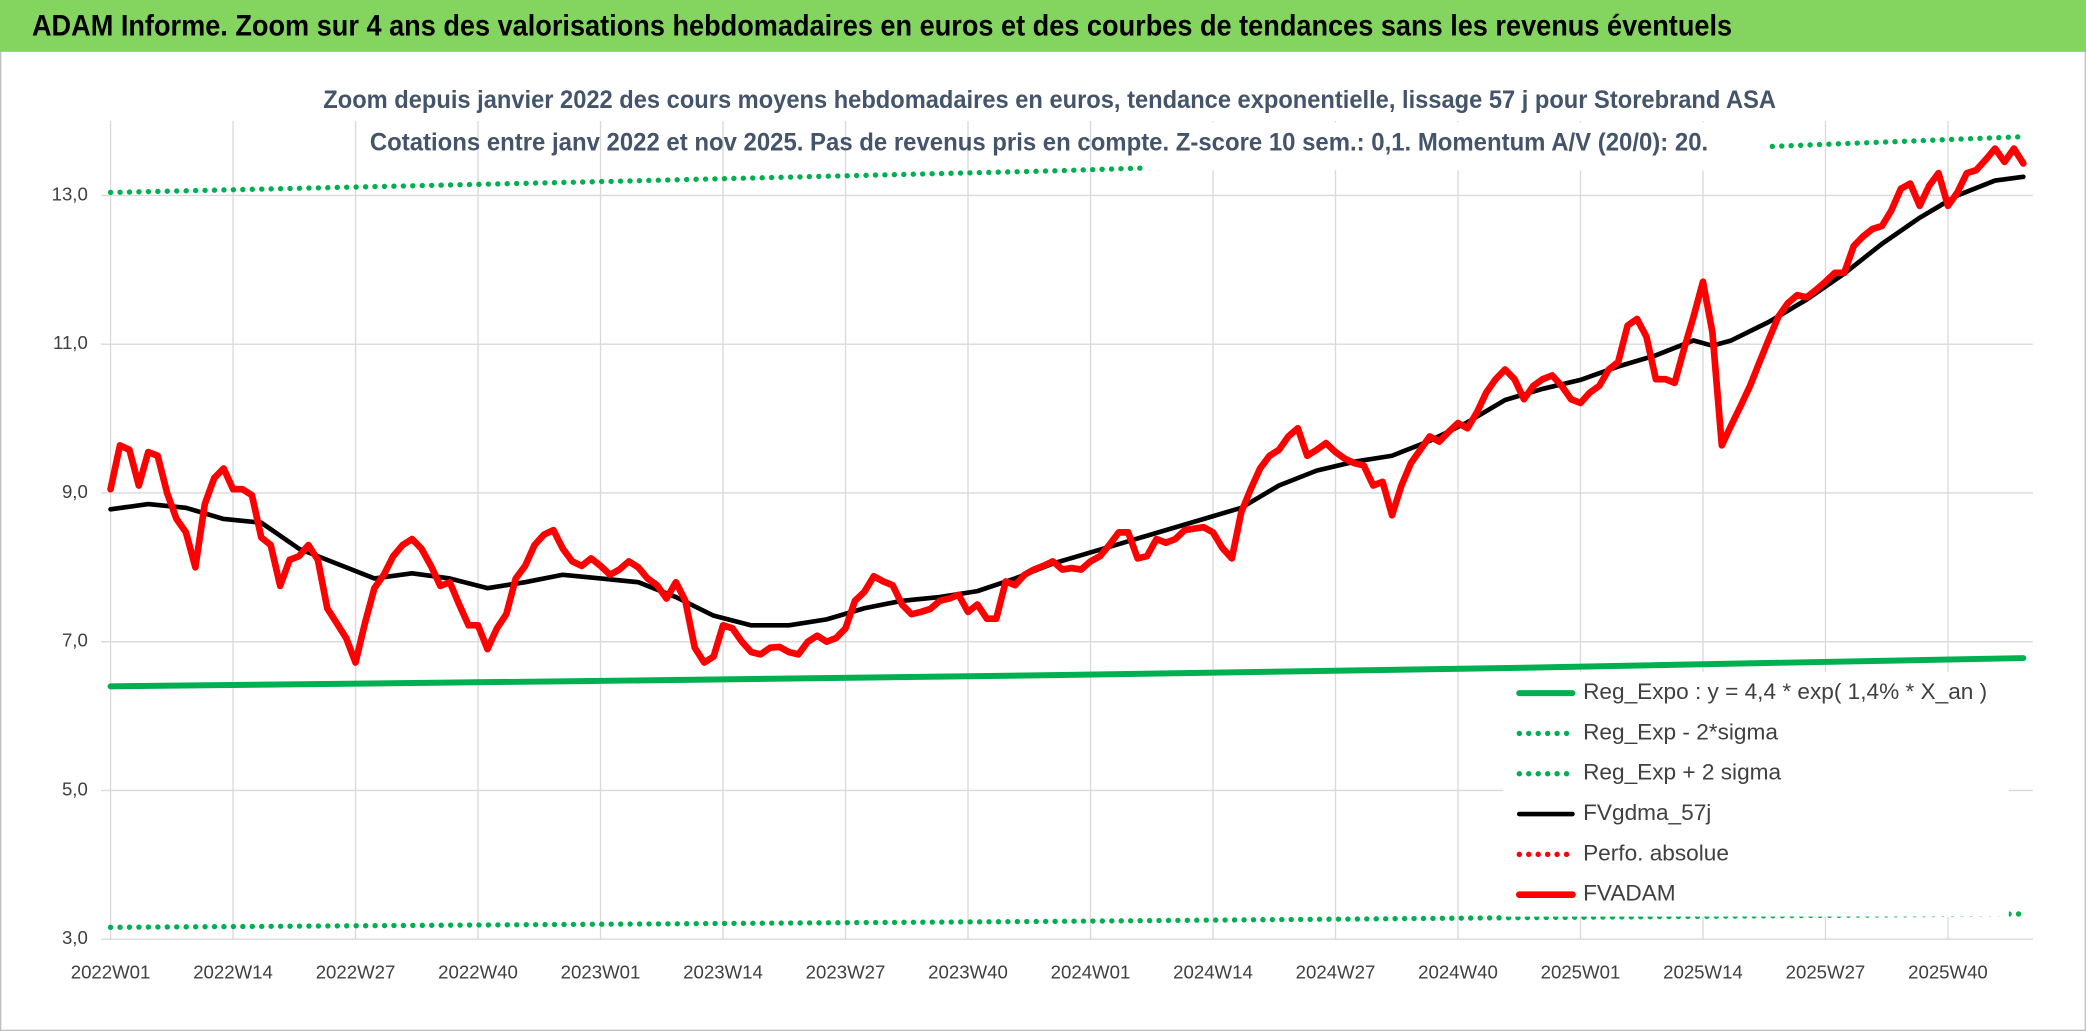  I want to click on x-tick-label: 2024W27, so click(1336, 972).